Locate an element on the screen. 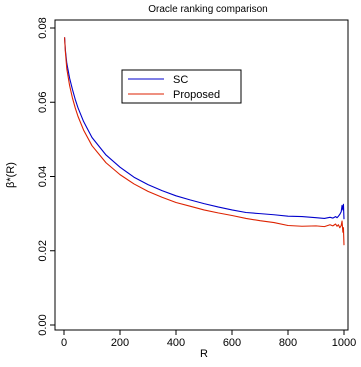 The image size is (361, 367). y-axis: 0.00 0.02 0.04 0.06 0.08 is located at coordinates (46, 176).